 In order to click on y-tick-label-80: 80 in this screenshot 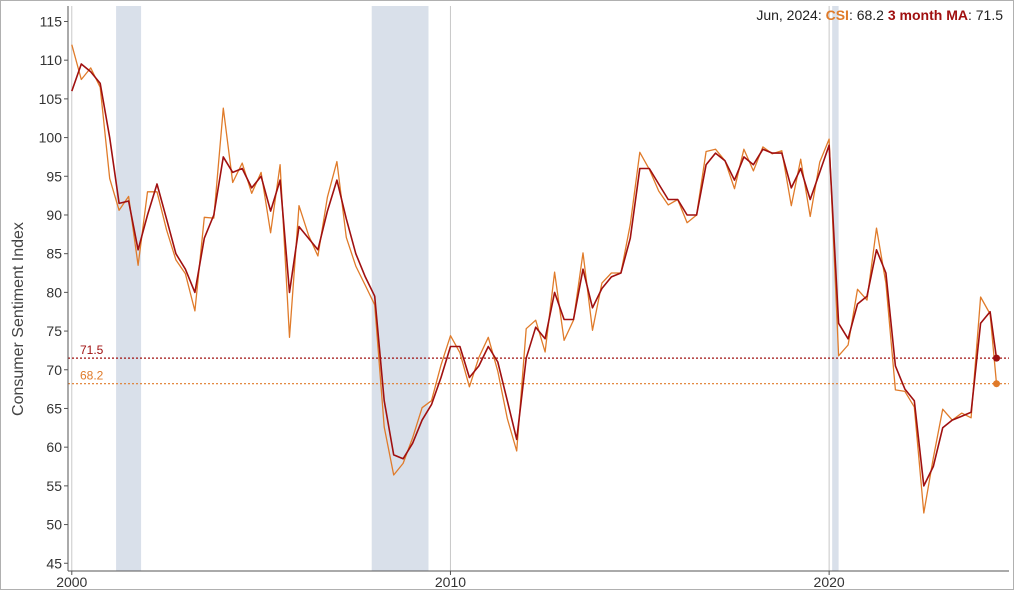, I will do `click(54, 292)`.